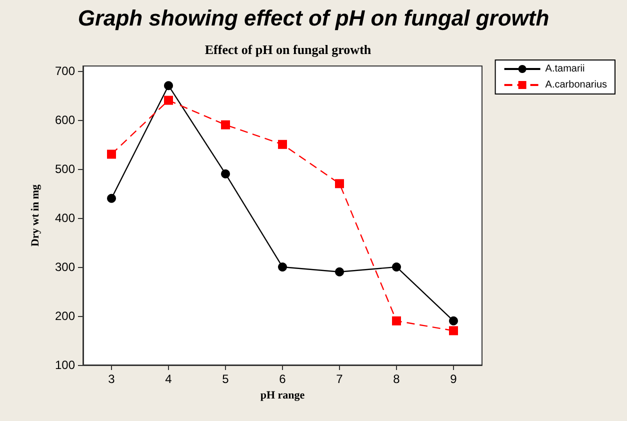 The width and height of the screenshot is (627, 421). I want to click on x-tick-label: 7, so click(340, 379).